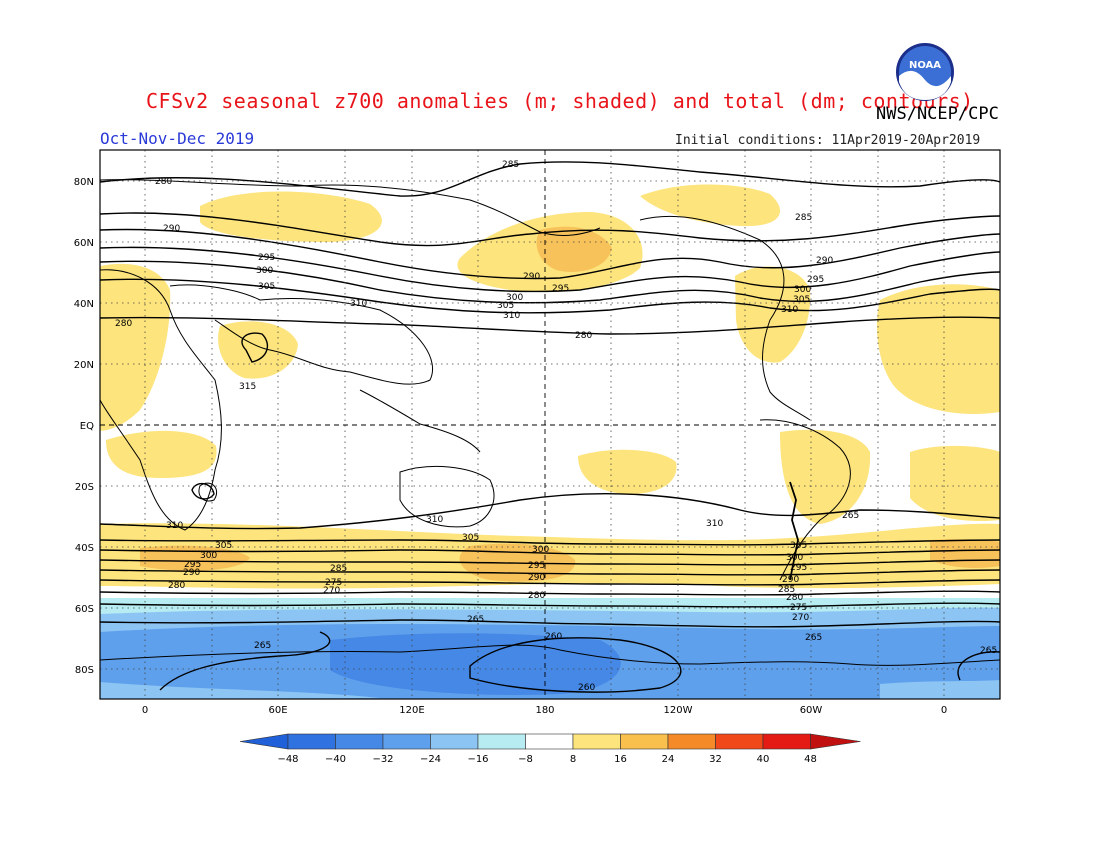  What do you see at coordinates (84, 365) in the screenshot?
I see `lat-label: 20N` at bounding box center [84, 365].